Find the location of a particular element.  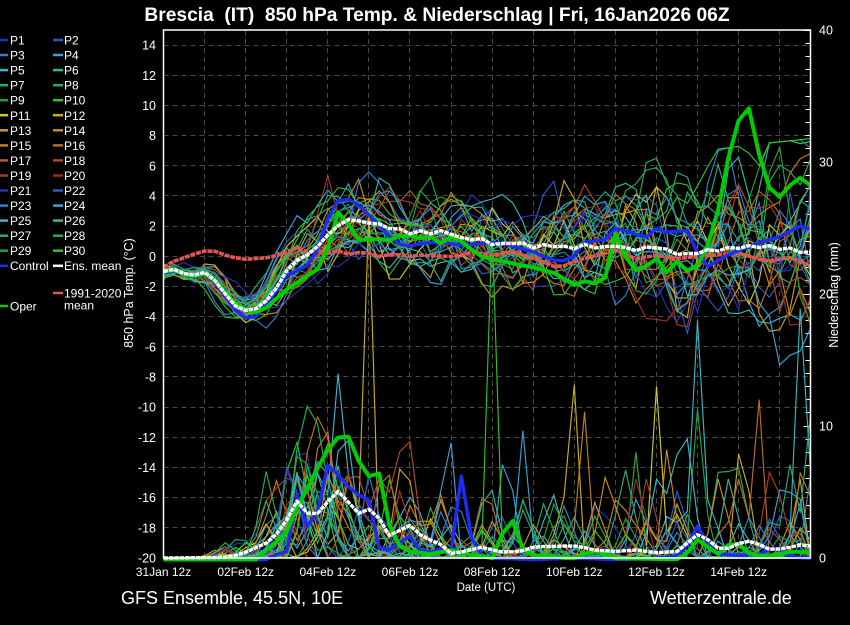

svg-text: P11 is located at coordinates (20, 116).